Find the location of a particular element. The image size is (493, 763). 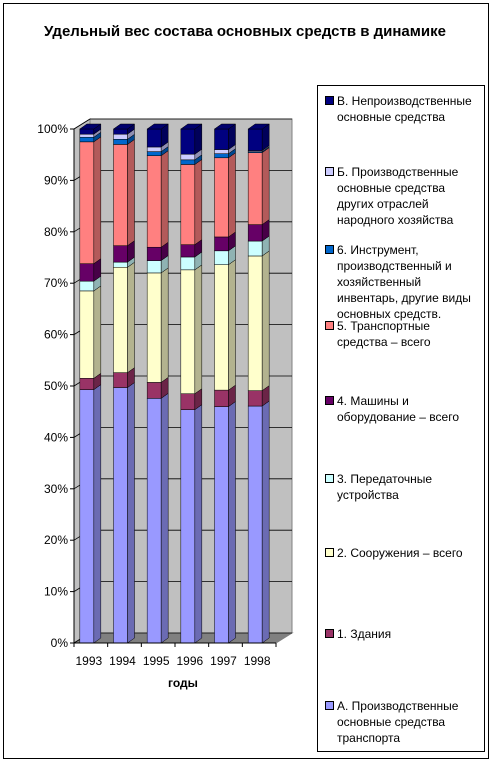

y-tick-label: 0% is located at coordinates (60, 643).